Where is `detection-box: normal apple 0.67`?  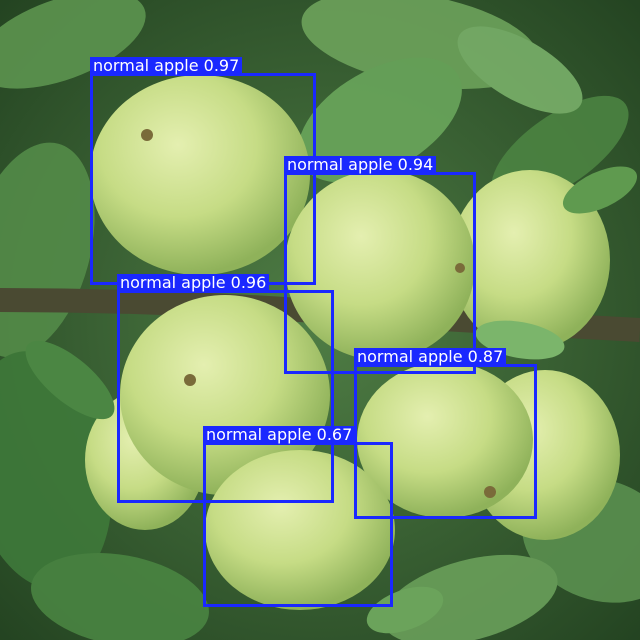 detection-box: normal apple 0.67 is located at coordinates (298, 516).